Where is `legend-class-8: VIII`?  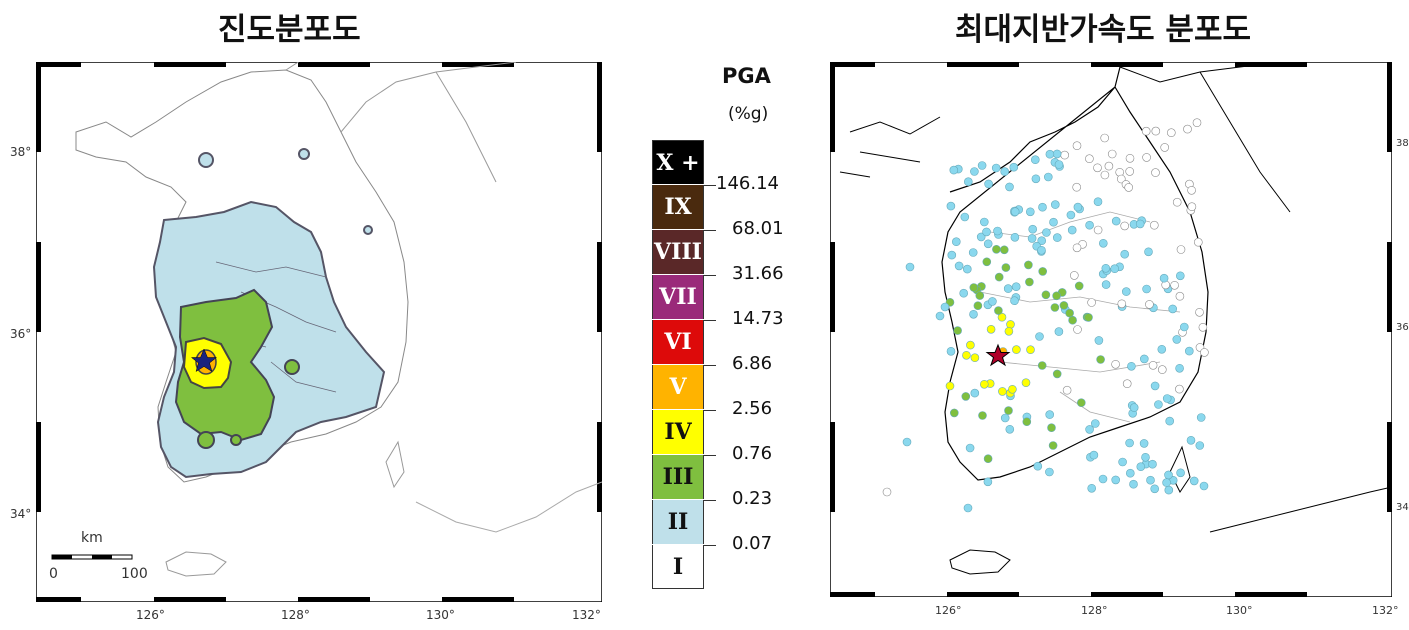 legend-class-8: VIII is located at coordinates (678, 252).